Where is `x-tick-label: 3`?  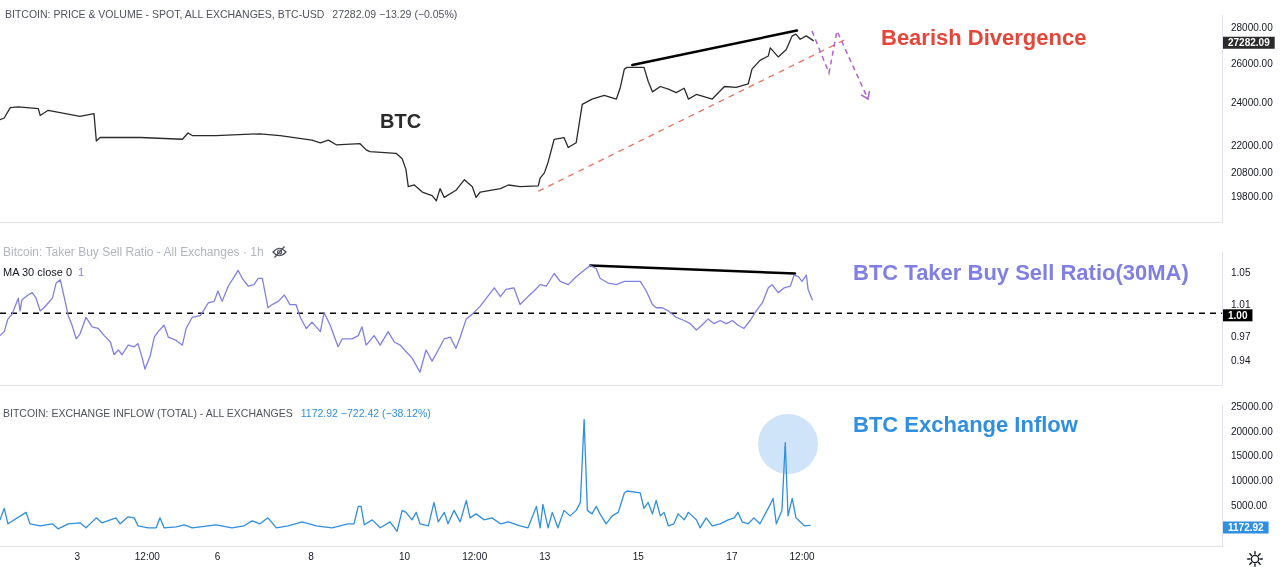
x-tick-label: 3 is located at coordinates (77, 556).